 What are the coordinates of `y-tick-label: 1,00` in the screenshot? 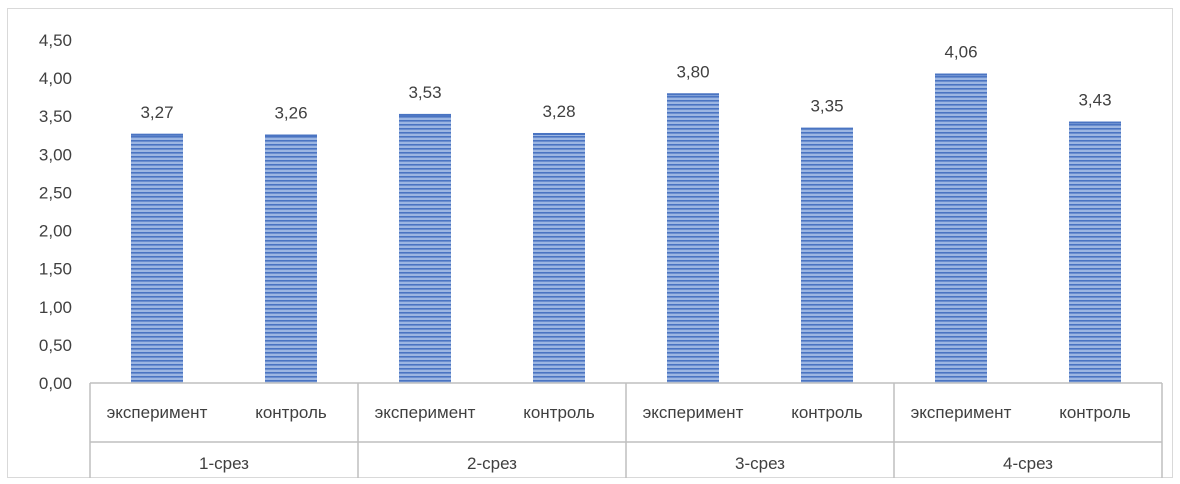 It's located at (55, 307).